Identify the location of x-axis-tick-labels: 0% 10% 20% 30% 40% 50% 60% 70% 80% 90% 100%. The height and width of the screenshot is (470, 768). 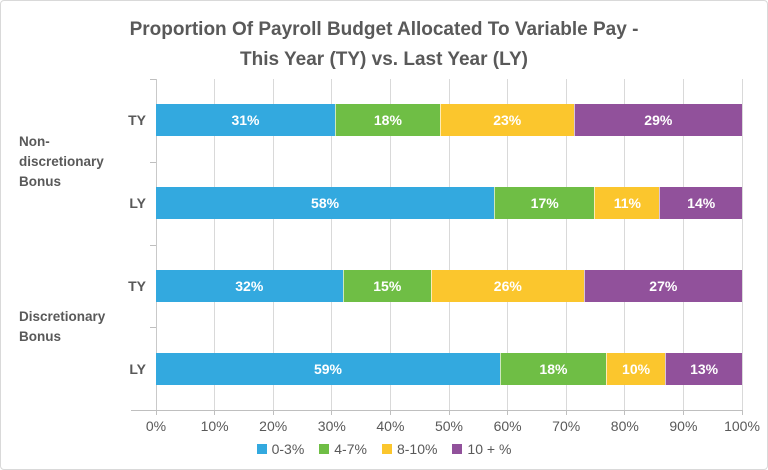
(453, 426).